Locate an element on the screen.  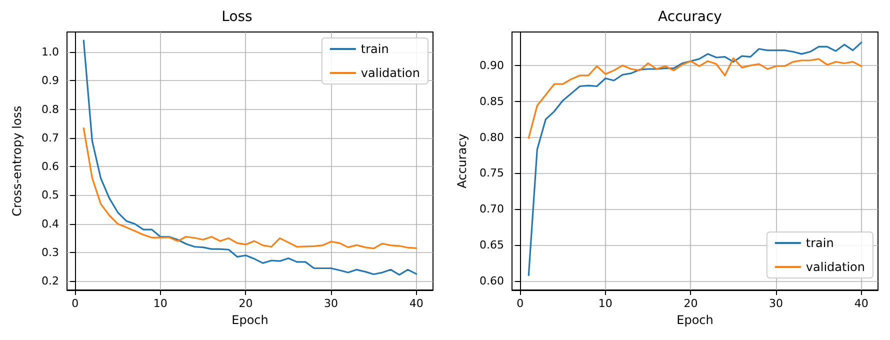
y-axis-title: Accuracy is located at coordinates (462, 161).